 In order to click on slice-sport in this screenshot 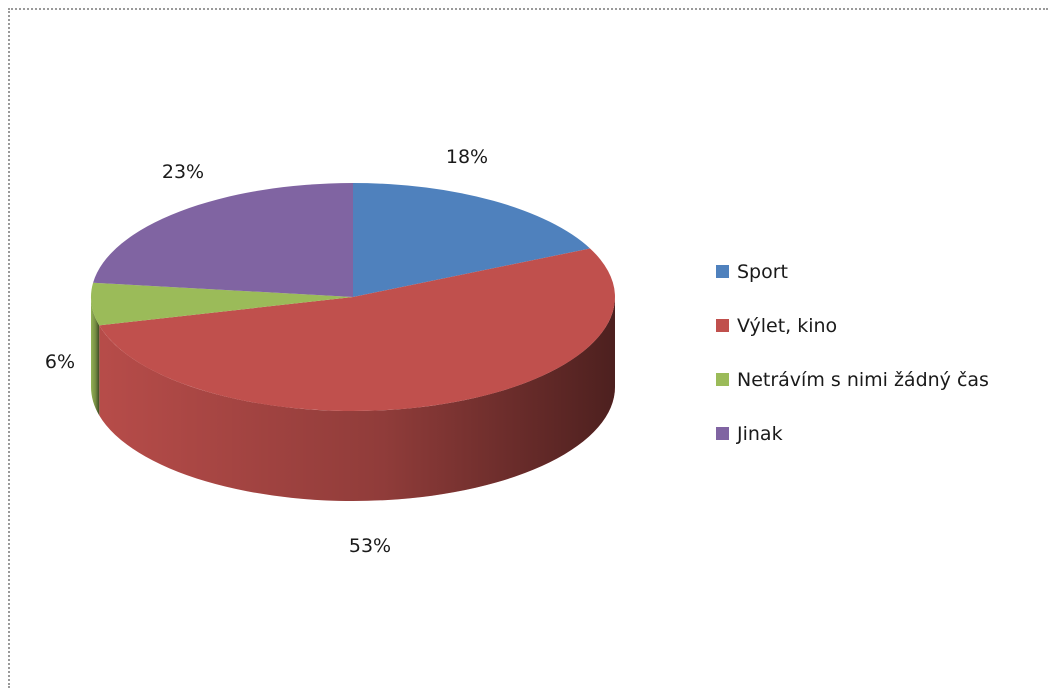, I will do `click(472, 240)`.